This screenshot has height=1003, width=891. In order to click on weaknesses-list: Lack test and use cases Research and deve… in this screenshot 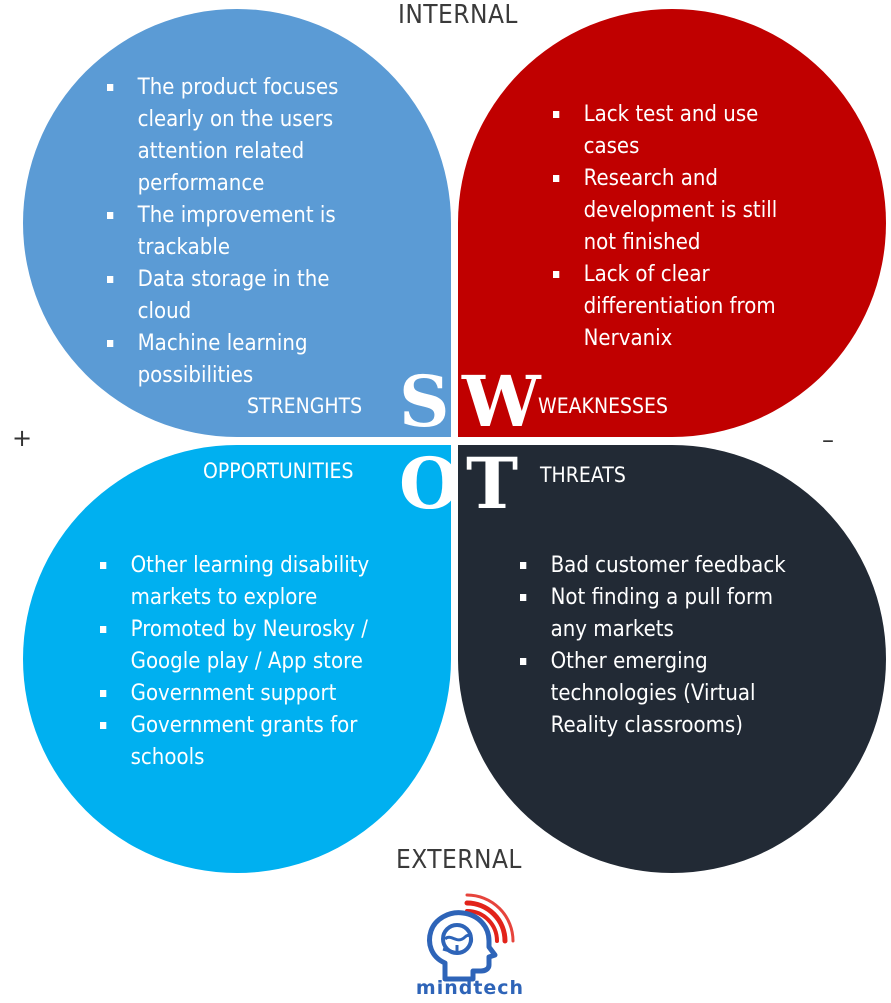, I will do `click(674, 227)`.